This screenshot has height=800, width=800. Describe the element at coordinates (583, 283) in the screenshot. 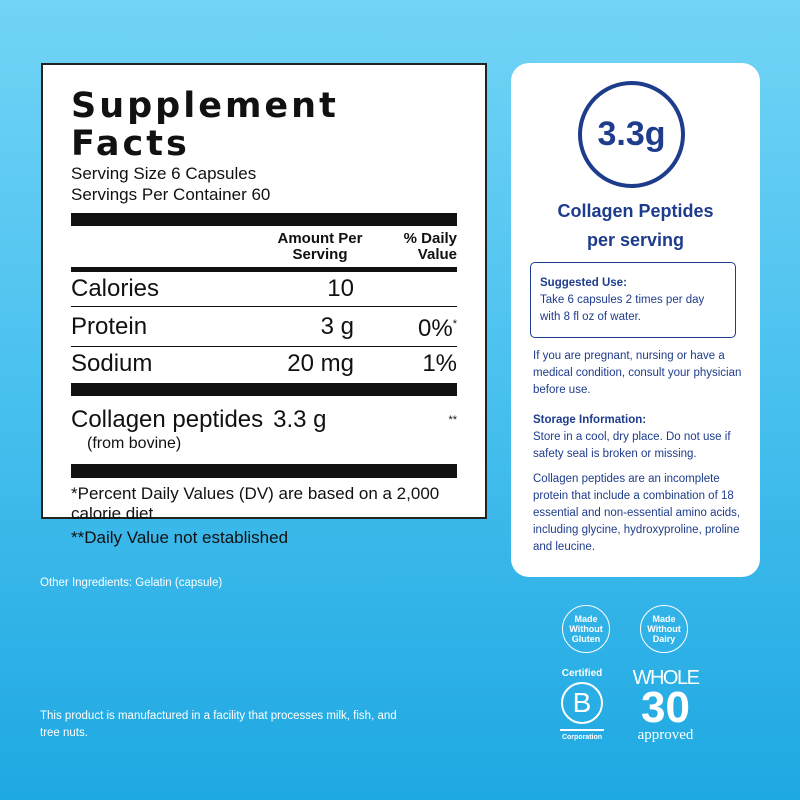

I see `suggested-use-title: Suggested Use:` at that location.